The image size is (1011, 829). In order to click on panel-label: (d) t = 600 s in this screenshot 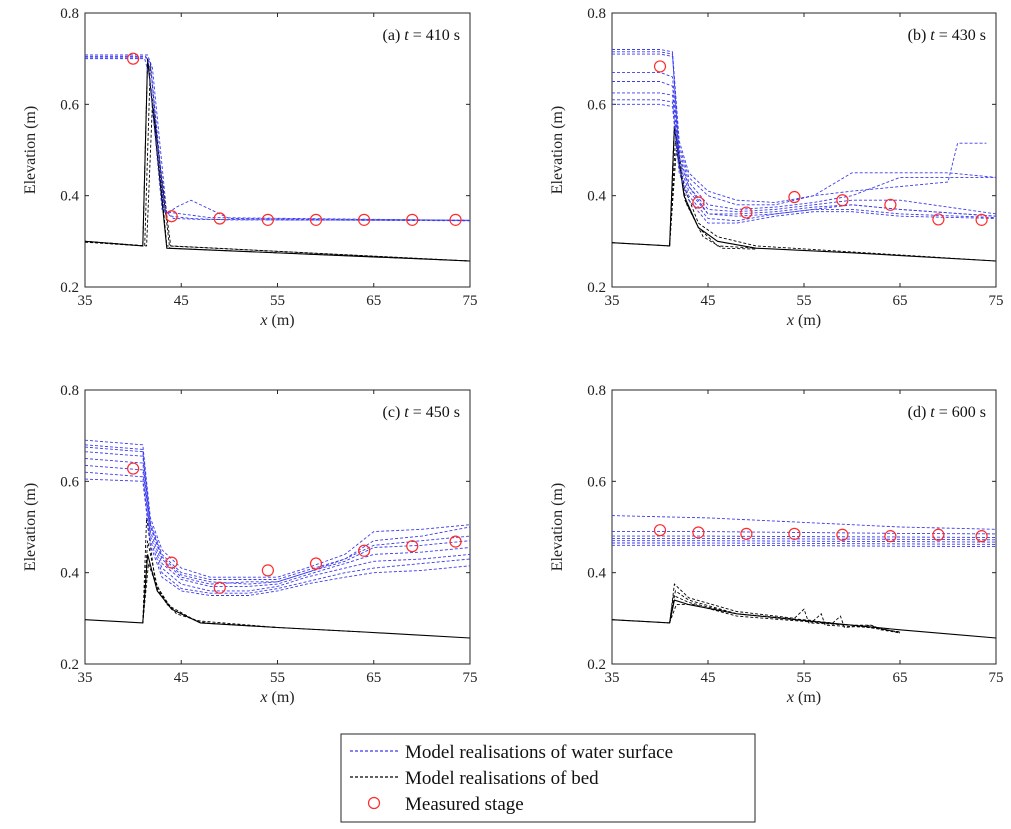, I will do `click(947, 412)`.